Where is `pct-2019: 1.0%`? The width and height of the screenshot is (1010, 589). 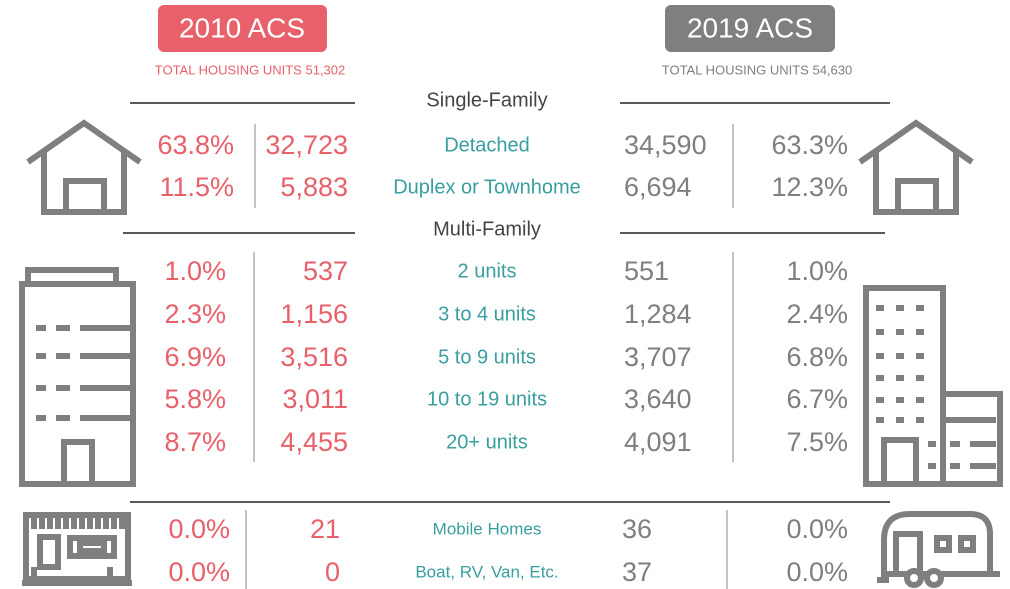 pct-2019: 1.0% is located at coordinates (817, 271).